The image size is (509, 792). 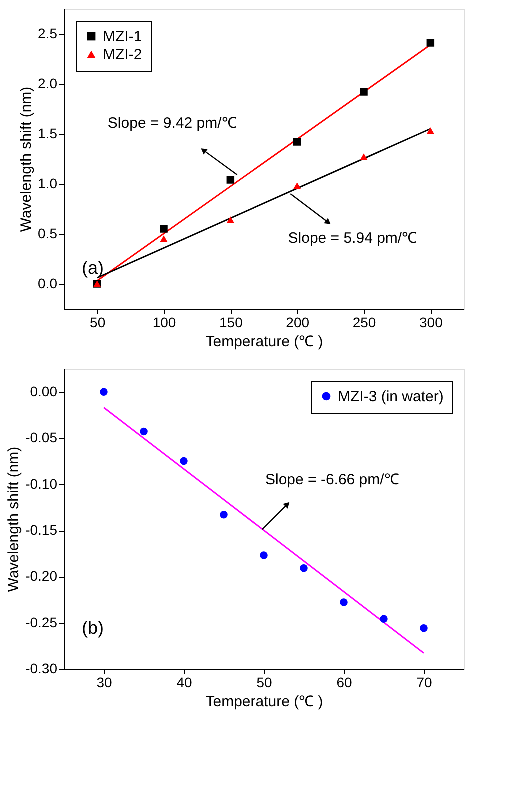 What do you see at coordinates (364, 322) in the screenshot?
I see `x-tick-label: 250` at bounding box center [364, 322].